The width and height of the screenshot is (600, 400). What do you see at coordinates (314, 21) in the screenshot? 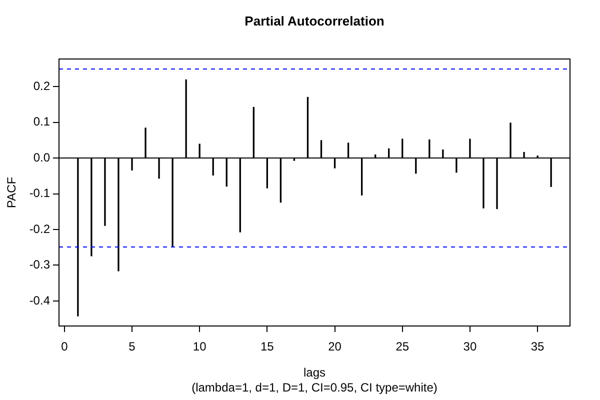
I see `chart-title: Partial Autocorrelation` at bounding box center [314, 21].